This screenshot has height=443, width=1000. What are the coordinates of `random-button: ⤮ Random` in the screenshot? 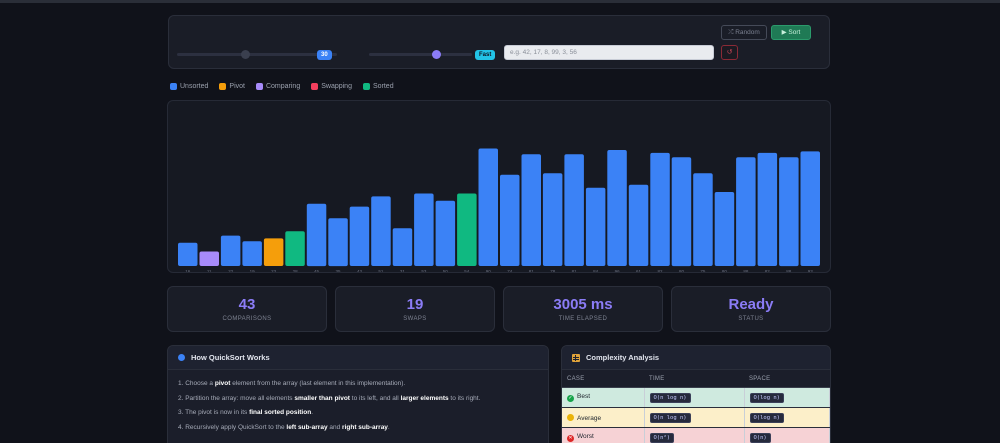 It's located at (744, 32).